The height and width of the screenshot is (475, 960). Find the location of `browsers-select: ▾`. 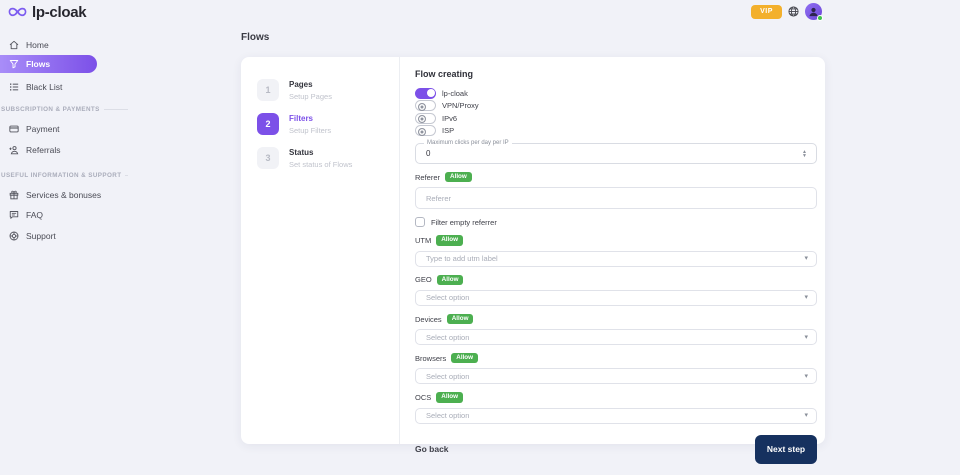

browsers-select: ▾ is located at coordinates (616, 376).